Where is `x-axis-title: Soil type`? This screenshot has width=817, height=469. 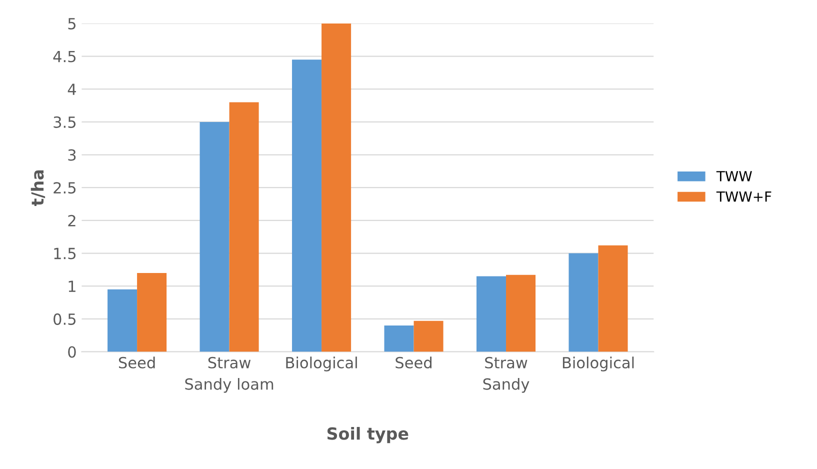 x-axis-title: Soil type is located at coordinates (367, 435).